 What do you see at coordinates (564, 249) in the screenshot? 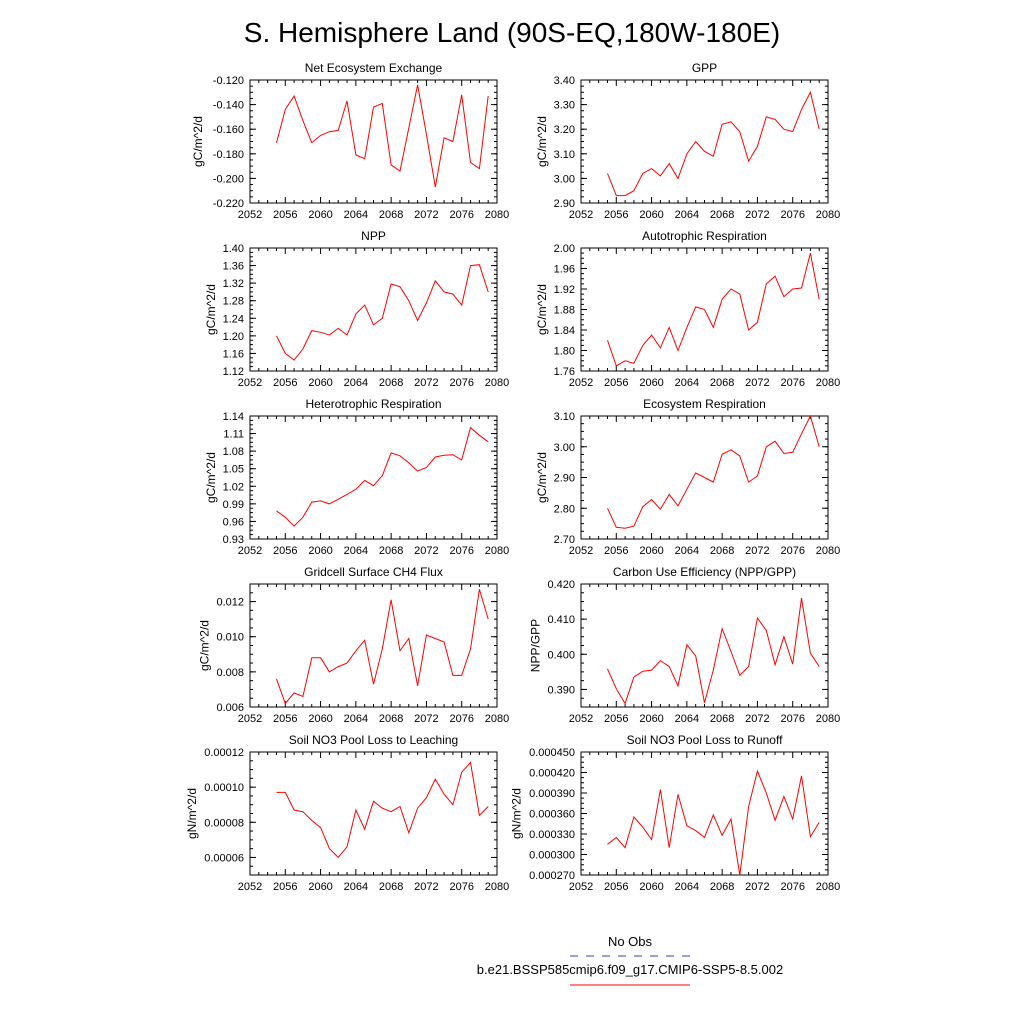
I see `y-tick-label: 2.00` at bounding box center [564, 249].